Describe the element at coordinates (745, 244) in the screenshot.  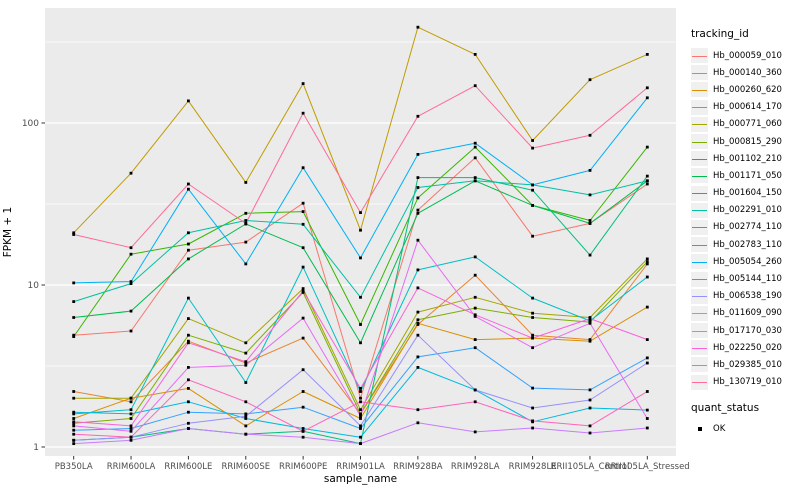
I see `legend-item-Hb_002783_110: Hb_002783_110` at that location.